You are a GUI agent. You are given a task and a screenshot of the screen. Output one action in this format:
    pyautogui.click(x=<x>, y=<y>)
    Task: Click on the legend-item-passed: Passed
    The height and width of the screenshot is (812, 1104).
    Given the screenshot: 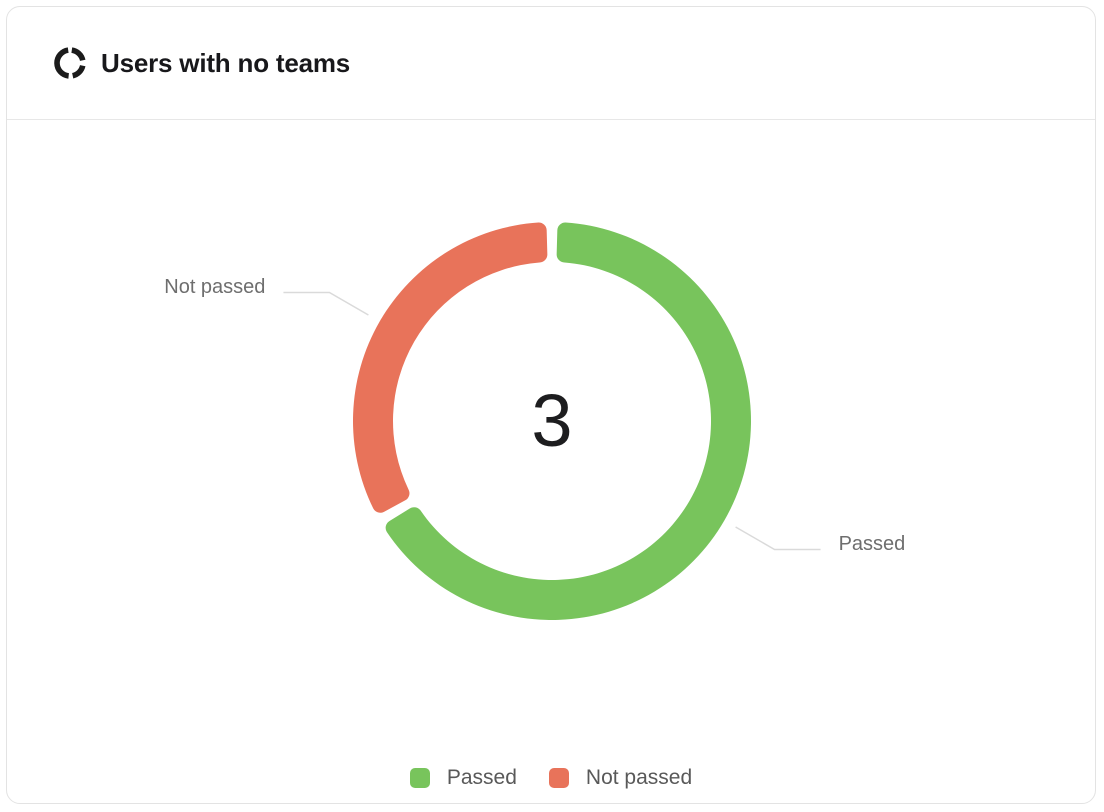 What is the action you would take?
    pyautogui.click(x=463, y=777)
    